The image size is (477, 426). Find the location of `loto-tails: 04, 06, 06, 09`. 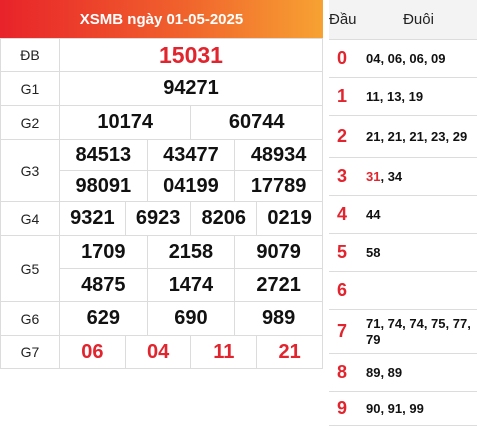

loto-tails: 04, 06, 06, 09 is located at coordinates (418, 58).